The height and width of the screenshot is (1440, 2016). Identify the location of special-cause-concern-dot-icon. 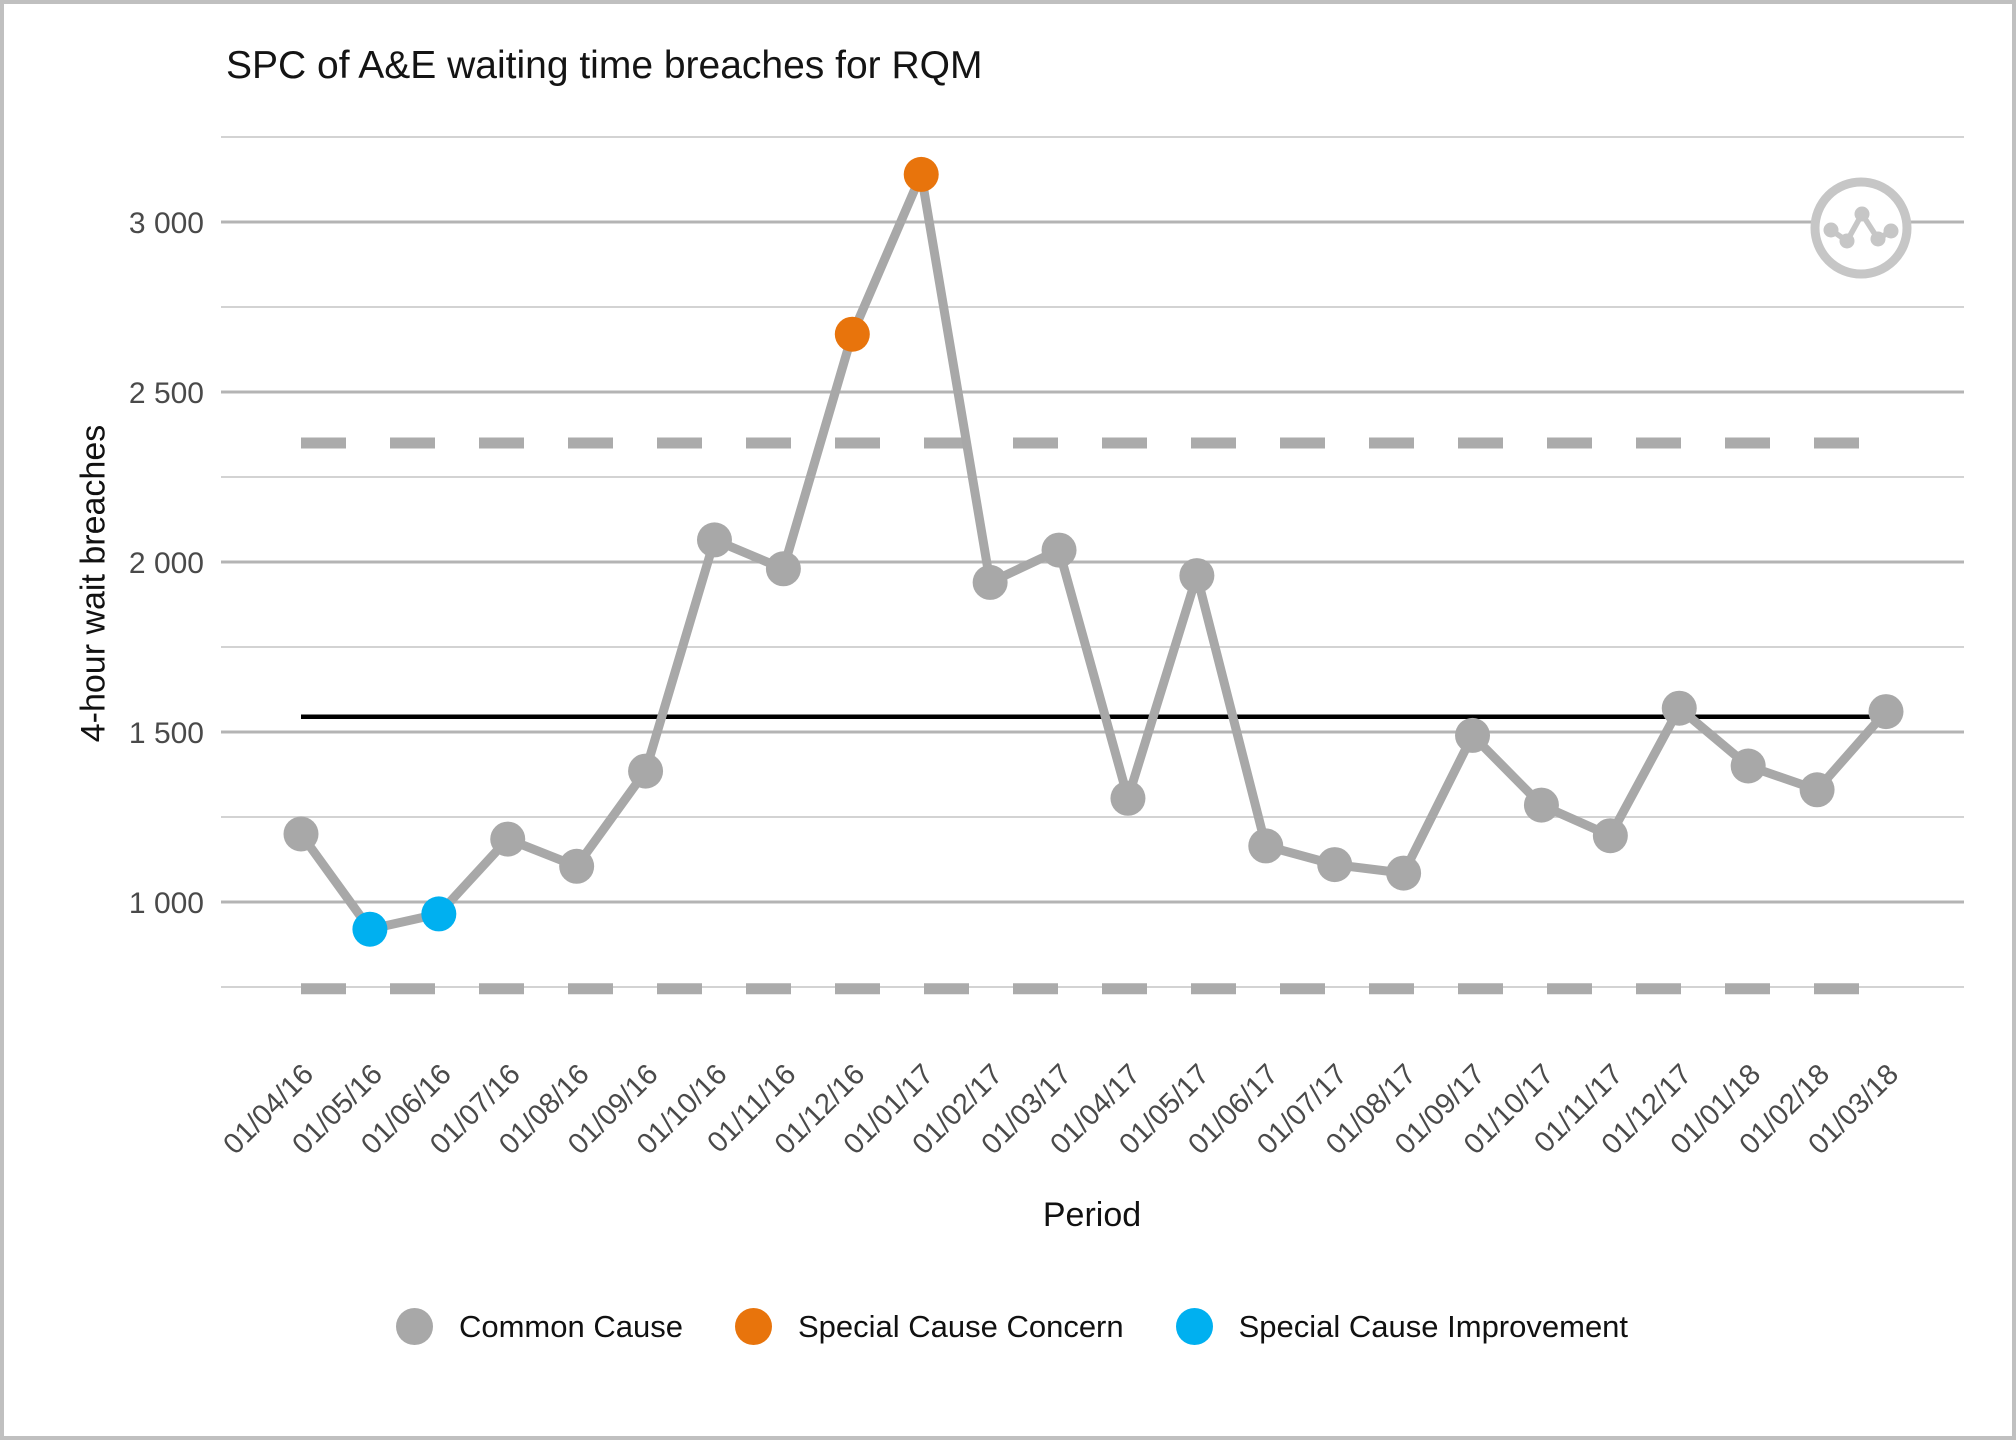
(753, 1326).